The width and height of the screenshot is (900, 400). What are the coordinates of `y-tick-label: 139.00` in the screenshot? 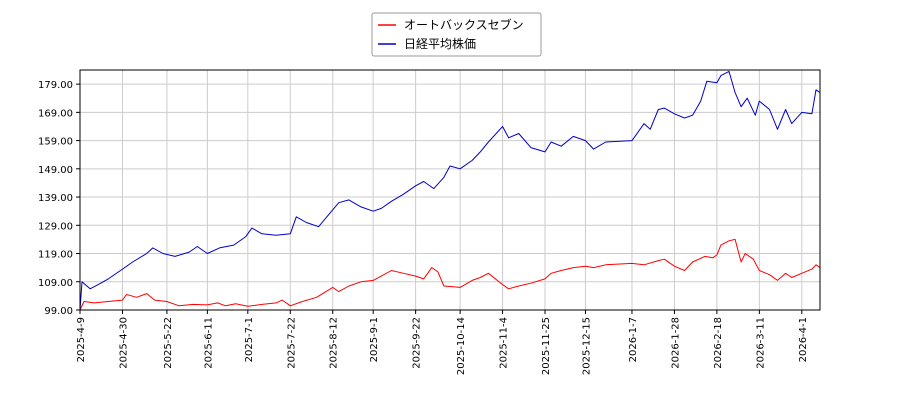 It's located at (55, 198).